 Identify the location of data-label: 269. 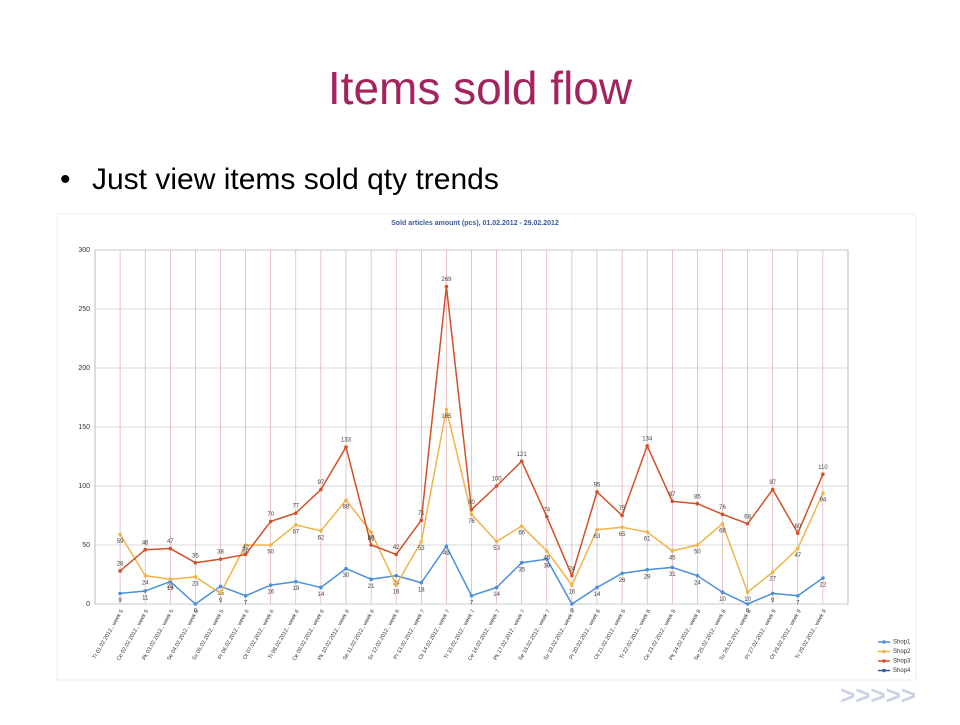
(446, 280).